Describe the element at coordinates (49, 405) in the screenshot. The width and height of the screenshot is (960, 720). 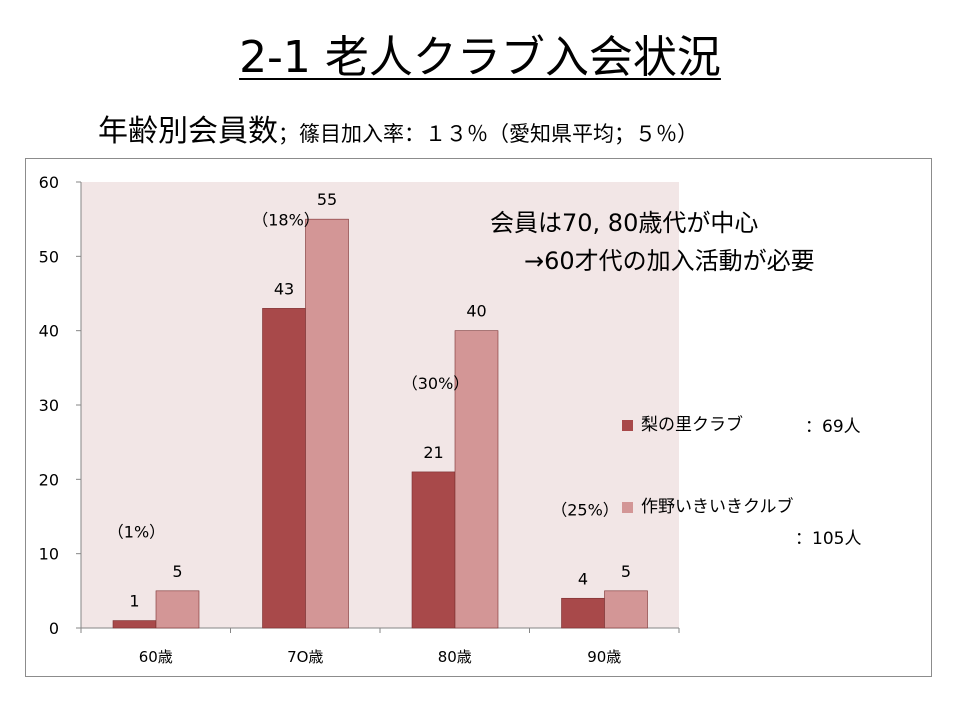
I see `y-tick-label: 30` at that location.